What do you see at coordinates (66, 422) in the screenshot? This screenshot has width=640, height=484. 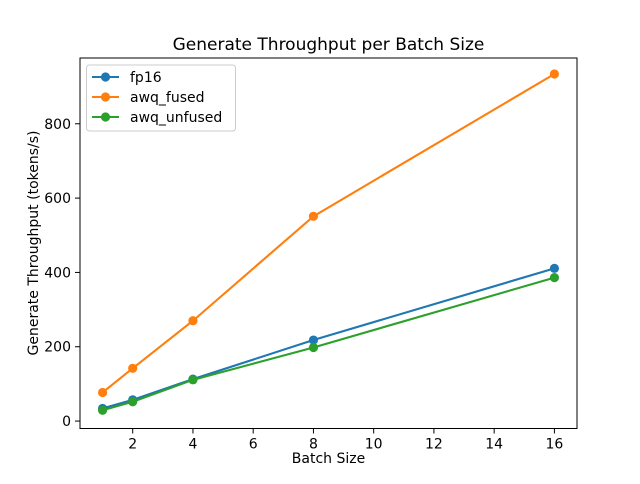 I see `y-tick-label: 0` at bounding box center [66, 422].